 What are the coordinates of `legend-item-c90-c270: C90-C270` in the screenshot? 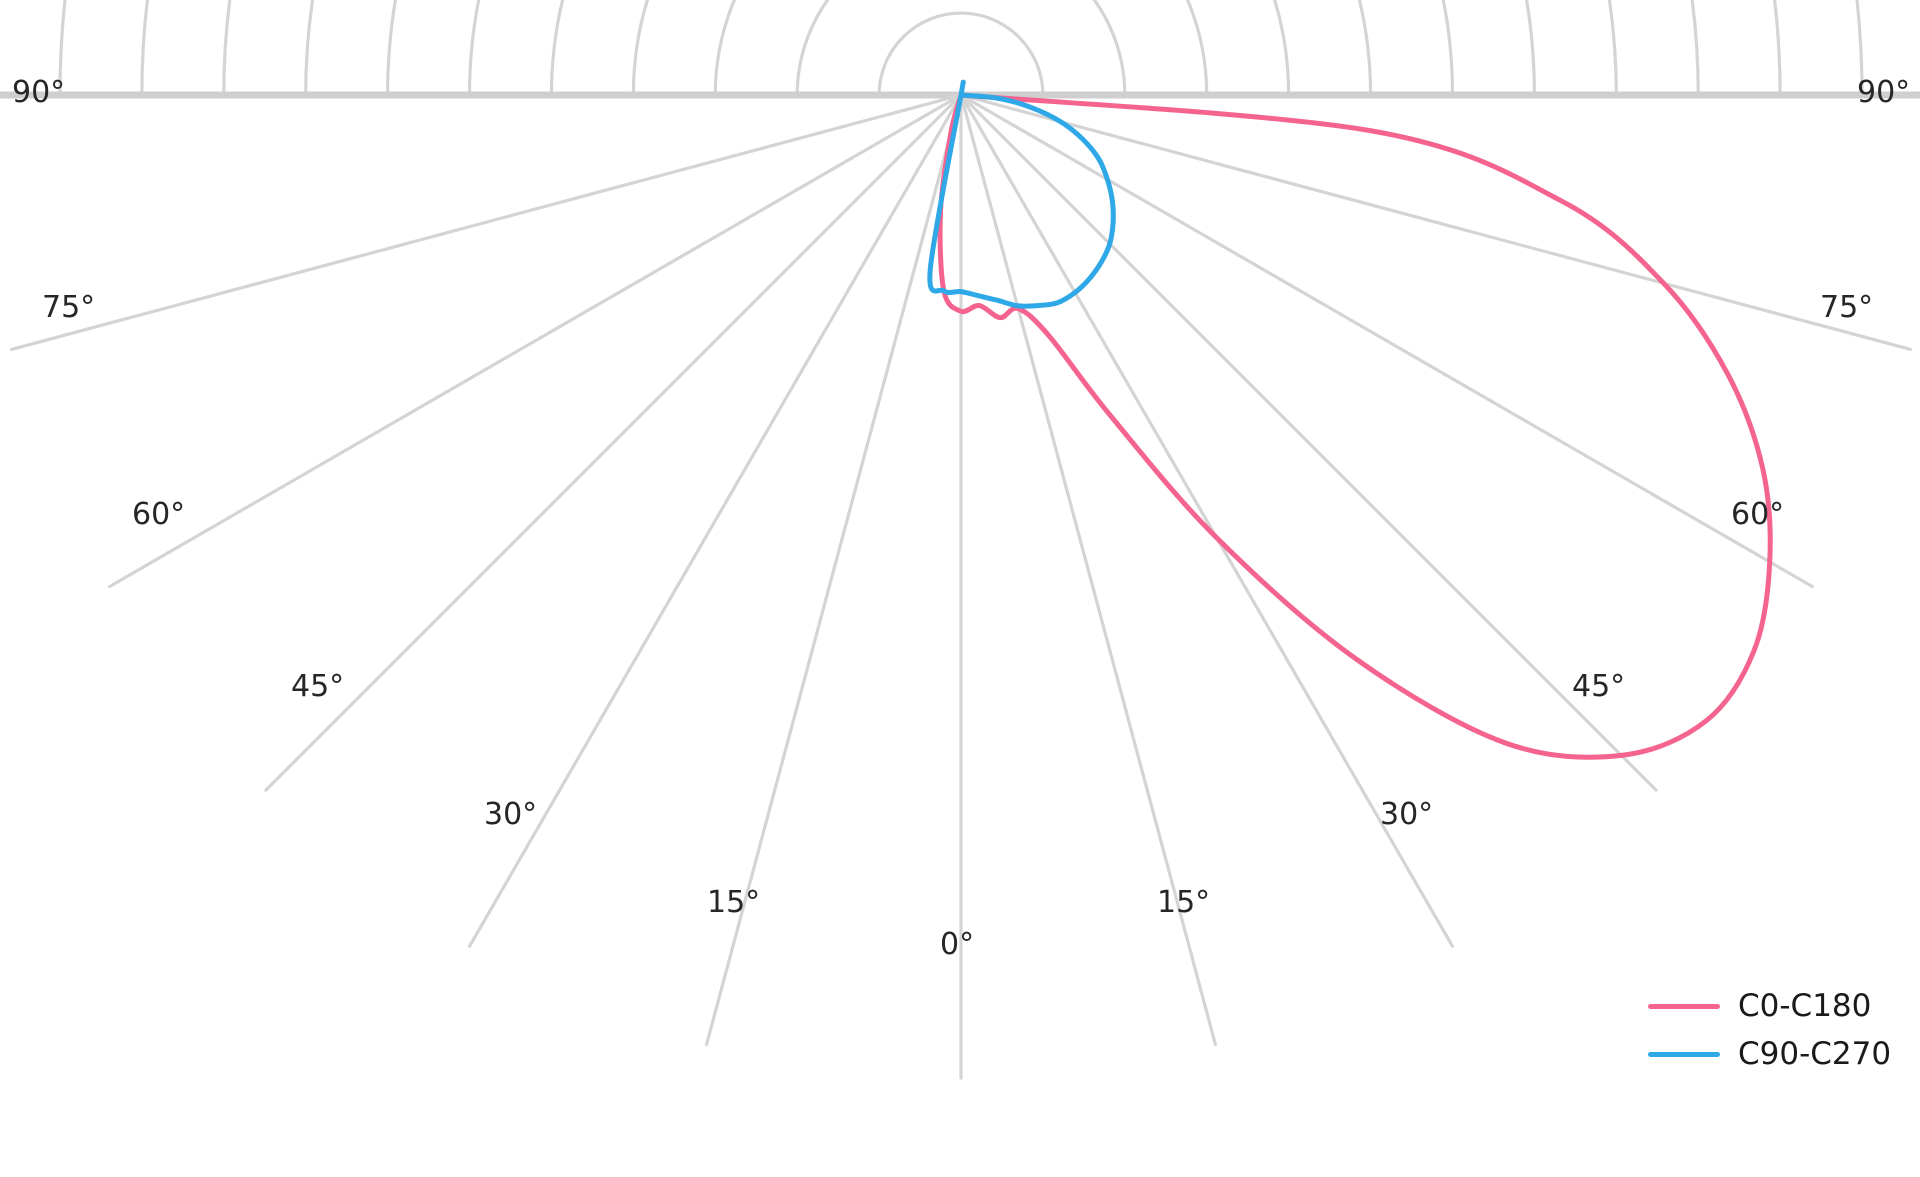 It's located at (1774, 1054).